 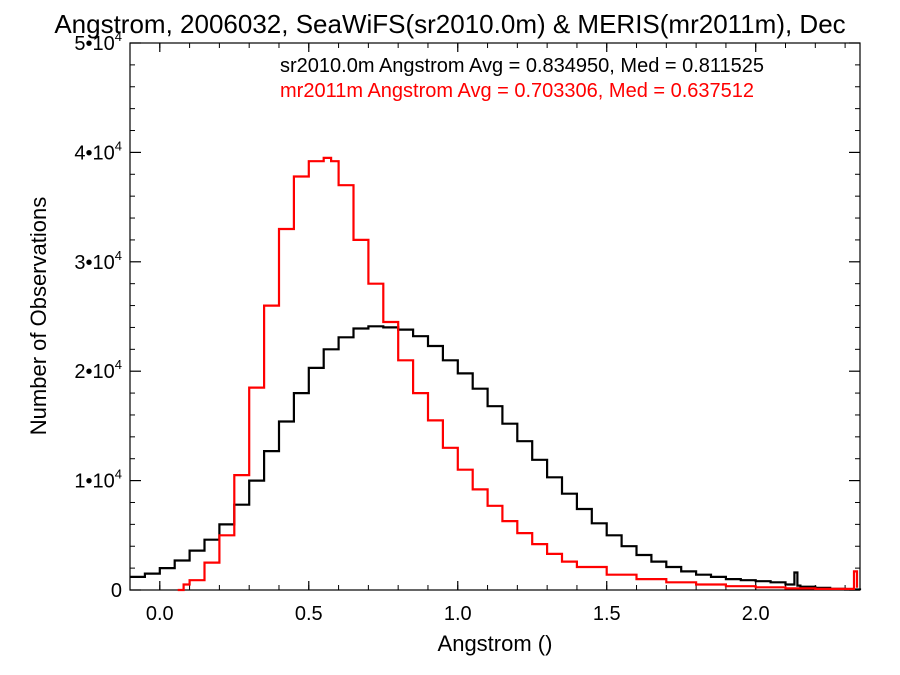 I want to click on y-tick-label: 2•104, so click(x=98, y=370).